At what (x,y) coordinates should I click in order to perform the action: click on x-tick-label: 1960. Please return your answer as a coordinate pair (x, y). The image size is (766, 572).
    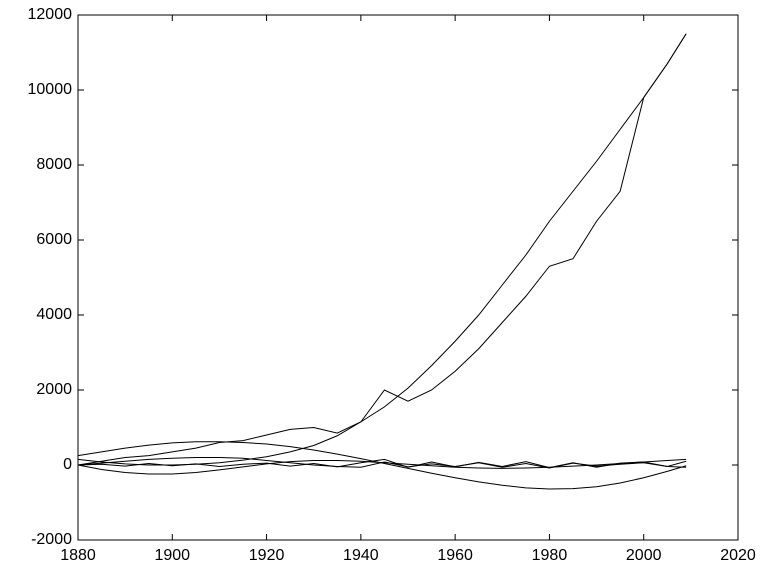
    Looking at the image, I should click on (455, 555).